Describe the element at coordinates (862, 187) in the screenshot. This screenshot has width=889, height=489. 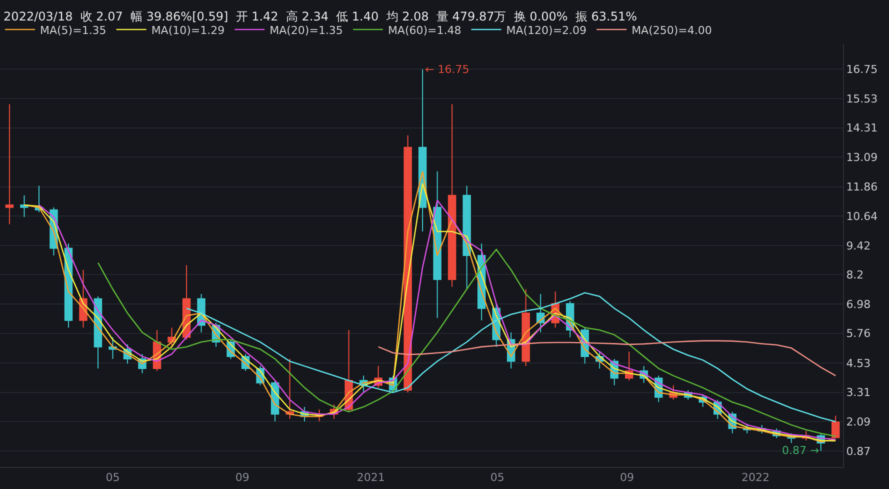
I see `y-tick-label: 11.86` at that location.